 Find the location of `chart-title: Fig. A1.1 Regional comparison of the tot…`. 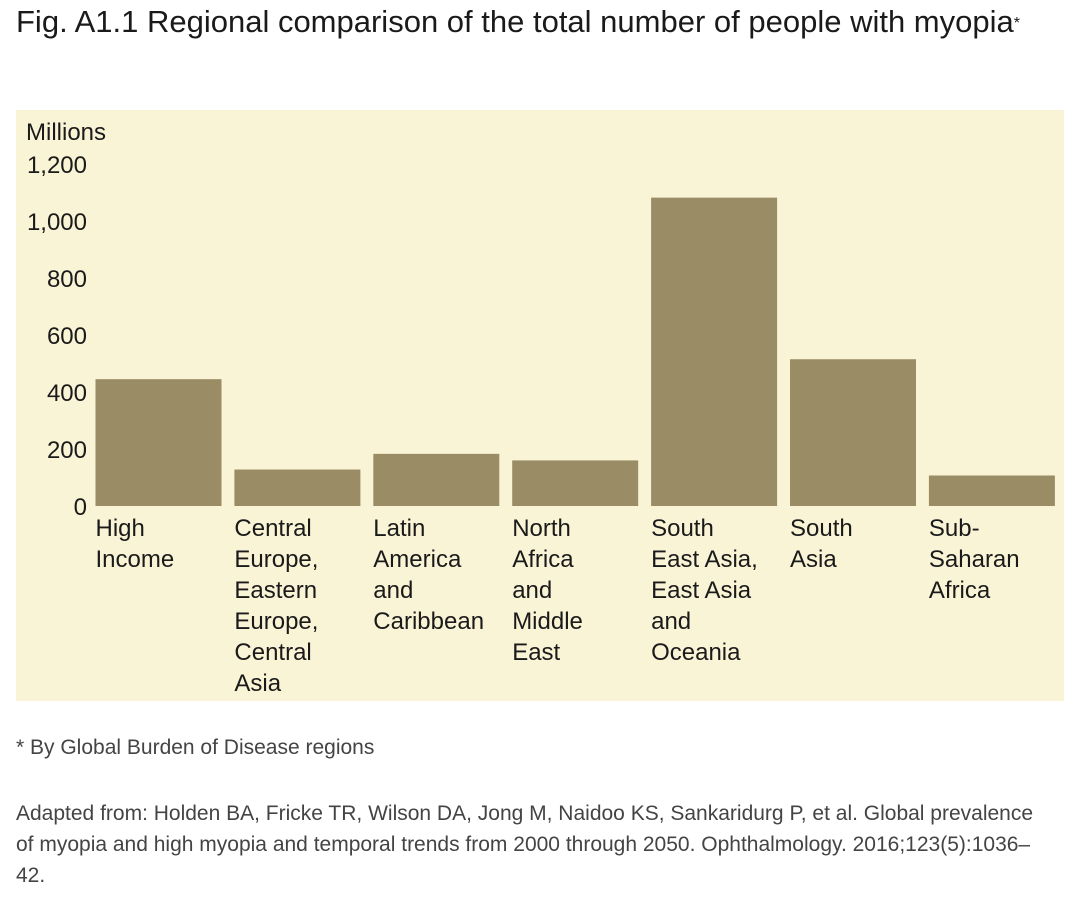

chart-title: Fig. A1.1 Regional comparison of the tot… is located at coordinates (536, 22).